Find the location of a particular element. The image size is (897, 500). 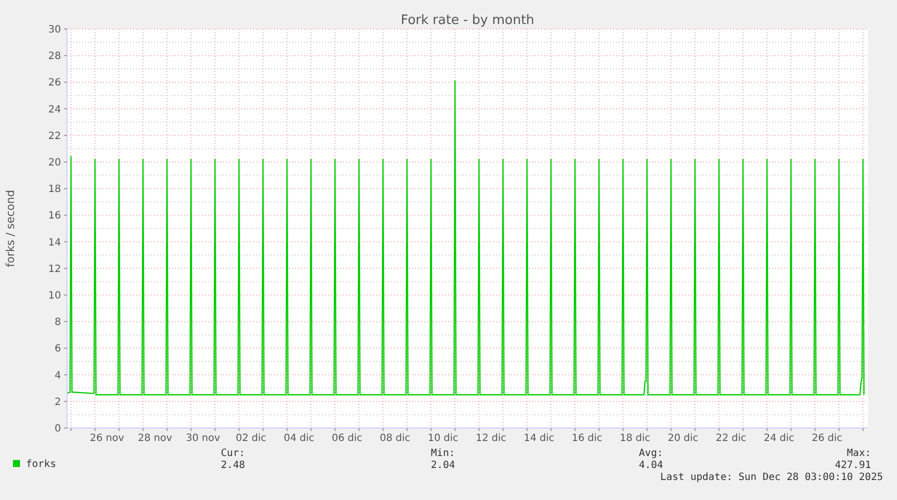

y-tick-label: 0 is located at coordinates (57, 429).